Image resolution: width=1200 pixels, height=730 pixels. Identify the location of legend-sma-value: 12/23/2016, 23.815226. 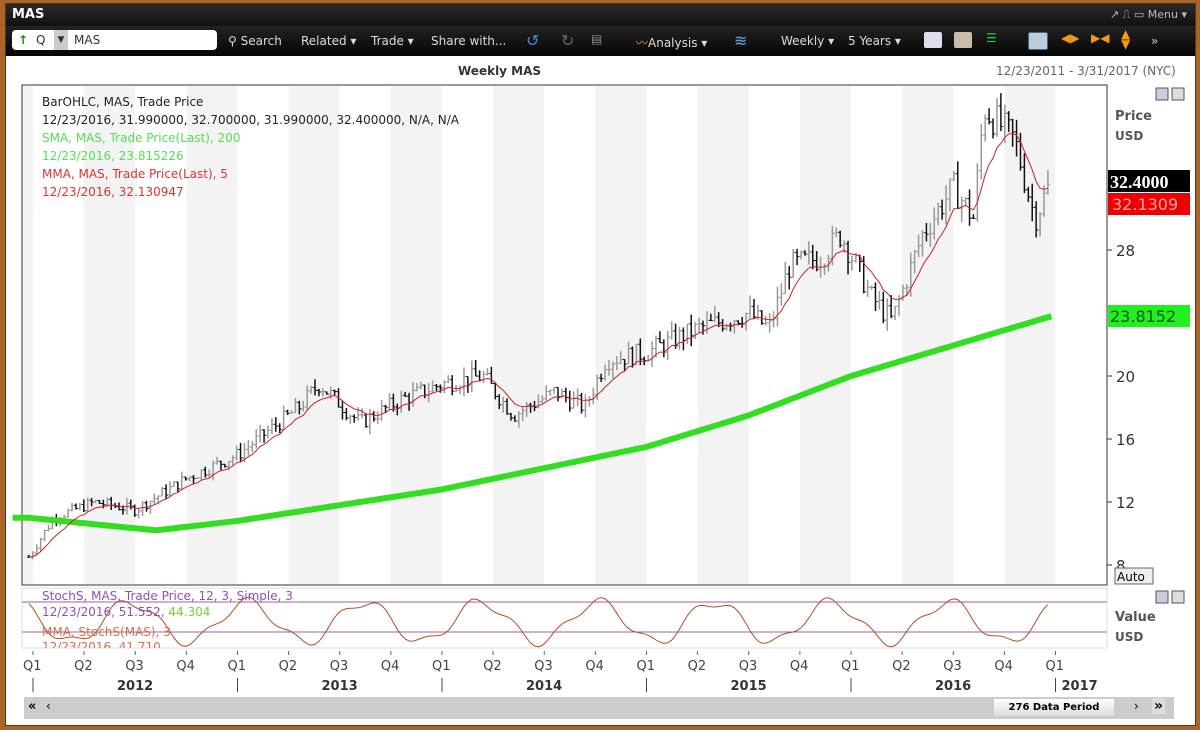
(113, 156).